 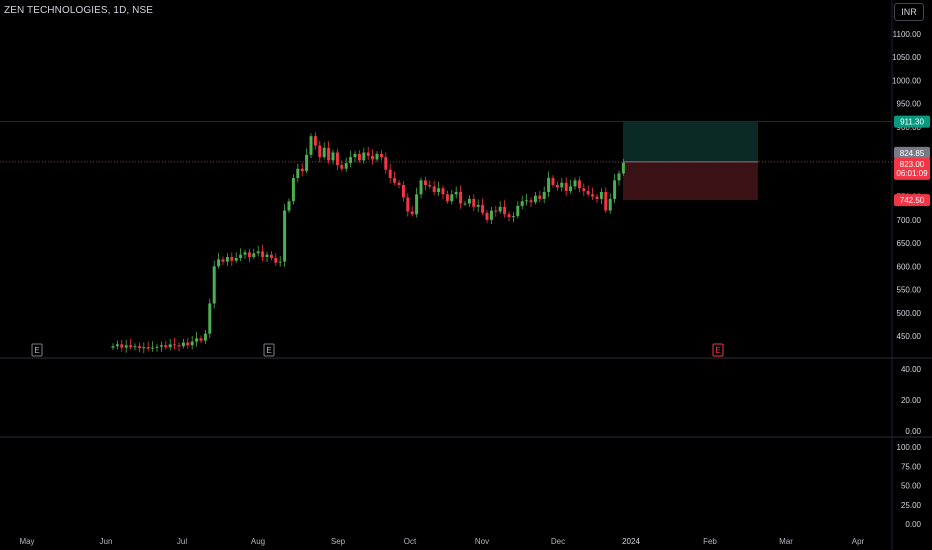 I want to click on currency-button: INR, so click(x=909, y=12).